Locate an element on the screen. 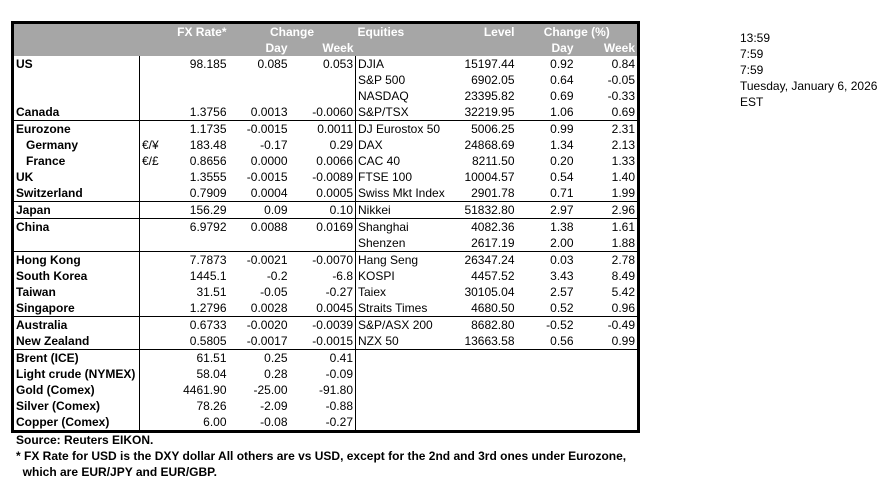 This screenshot has width=893, height=486. country-cell: China is located at coordinates (76, 226).